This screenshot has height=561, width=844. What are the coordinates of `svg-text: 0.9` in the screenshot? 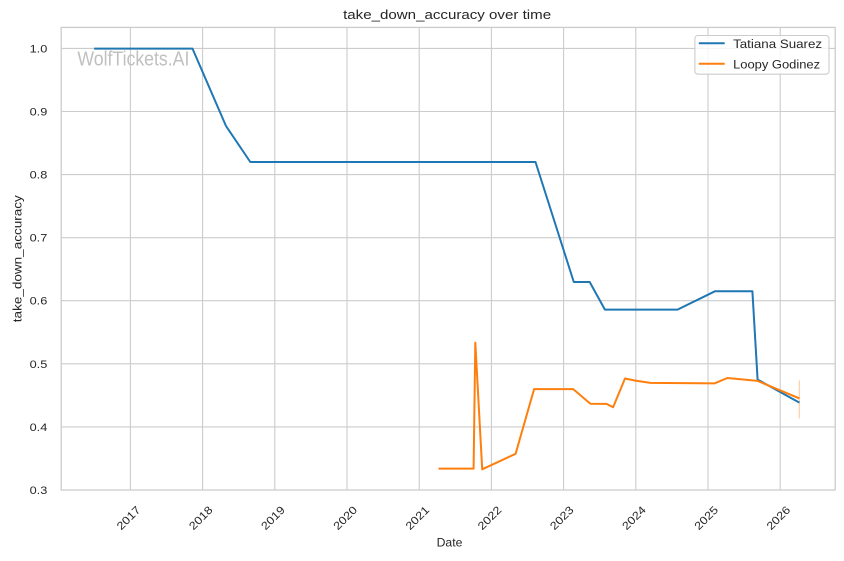 It's located at (39, 113).